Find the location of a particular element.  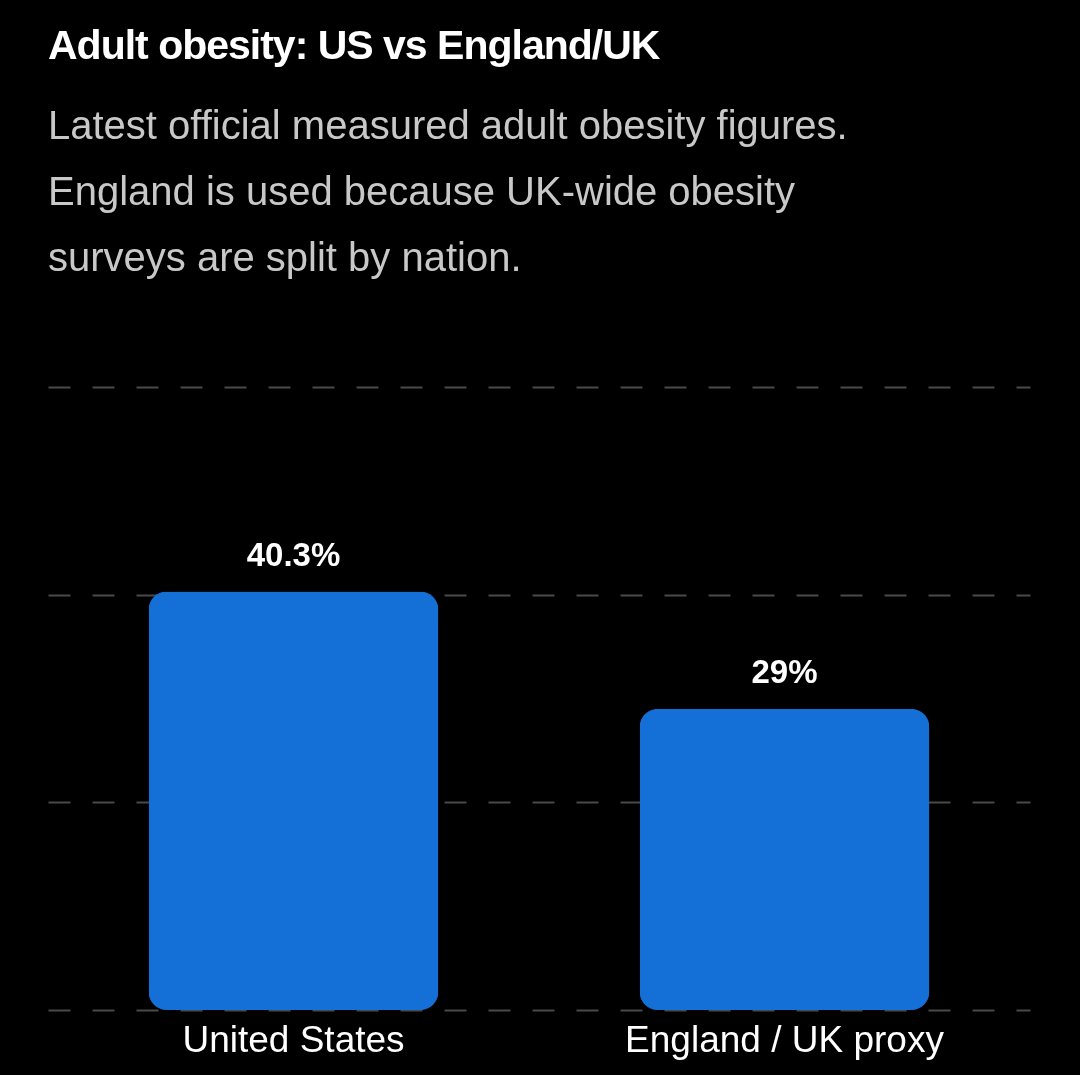

chart-title: Adult obesity: US vs England/UK is located at coordinates (354, 45).